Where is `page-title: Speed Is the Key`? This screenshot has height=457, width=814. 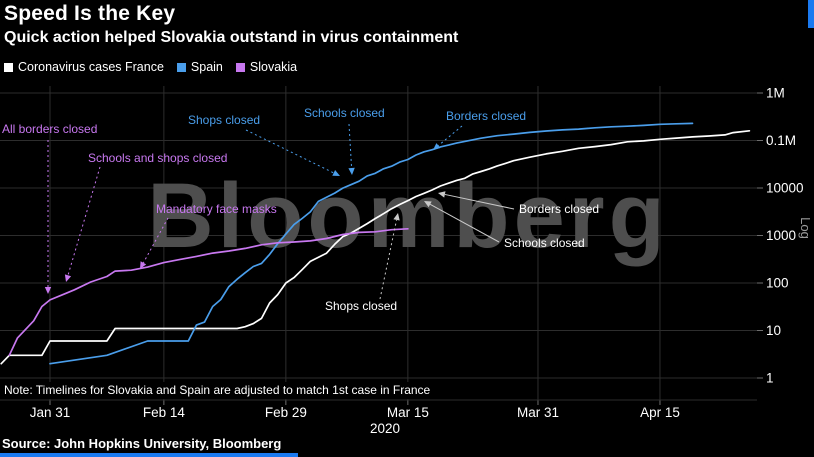
page-title: Speed Is the Key is located at coordinates (90, 13).